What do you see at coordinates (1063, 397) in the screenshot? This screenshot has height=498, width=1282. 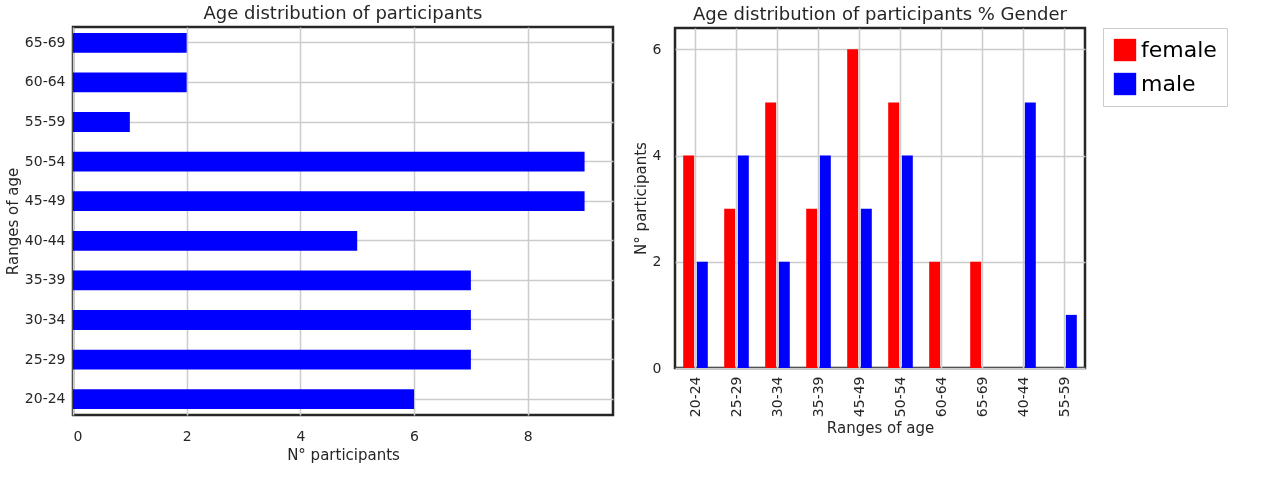 I see `x-tick-label: 55-59` at bounding box center [1063, 397].